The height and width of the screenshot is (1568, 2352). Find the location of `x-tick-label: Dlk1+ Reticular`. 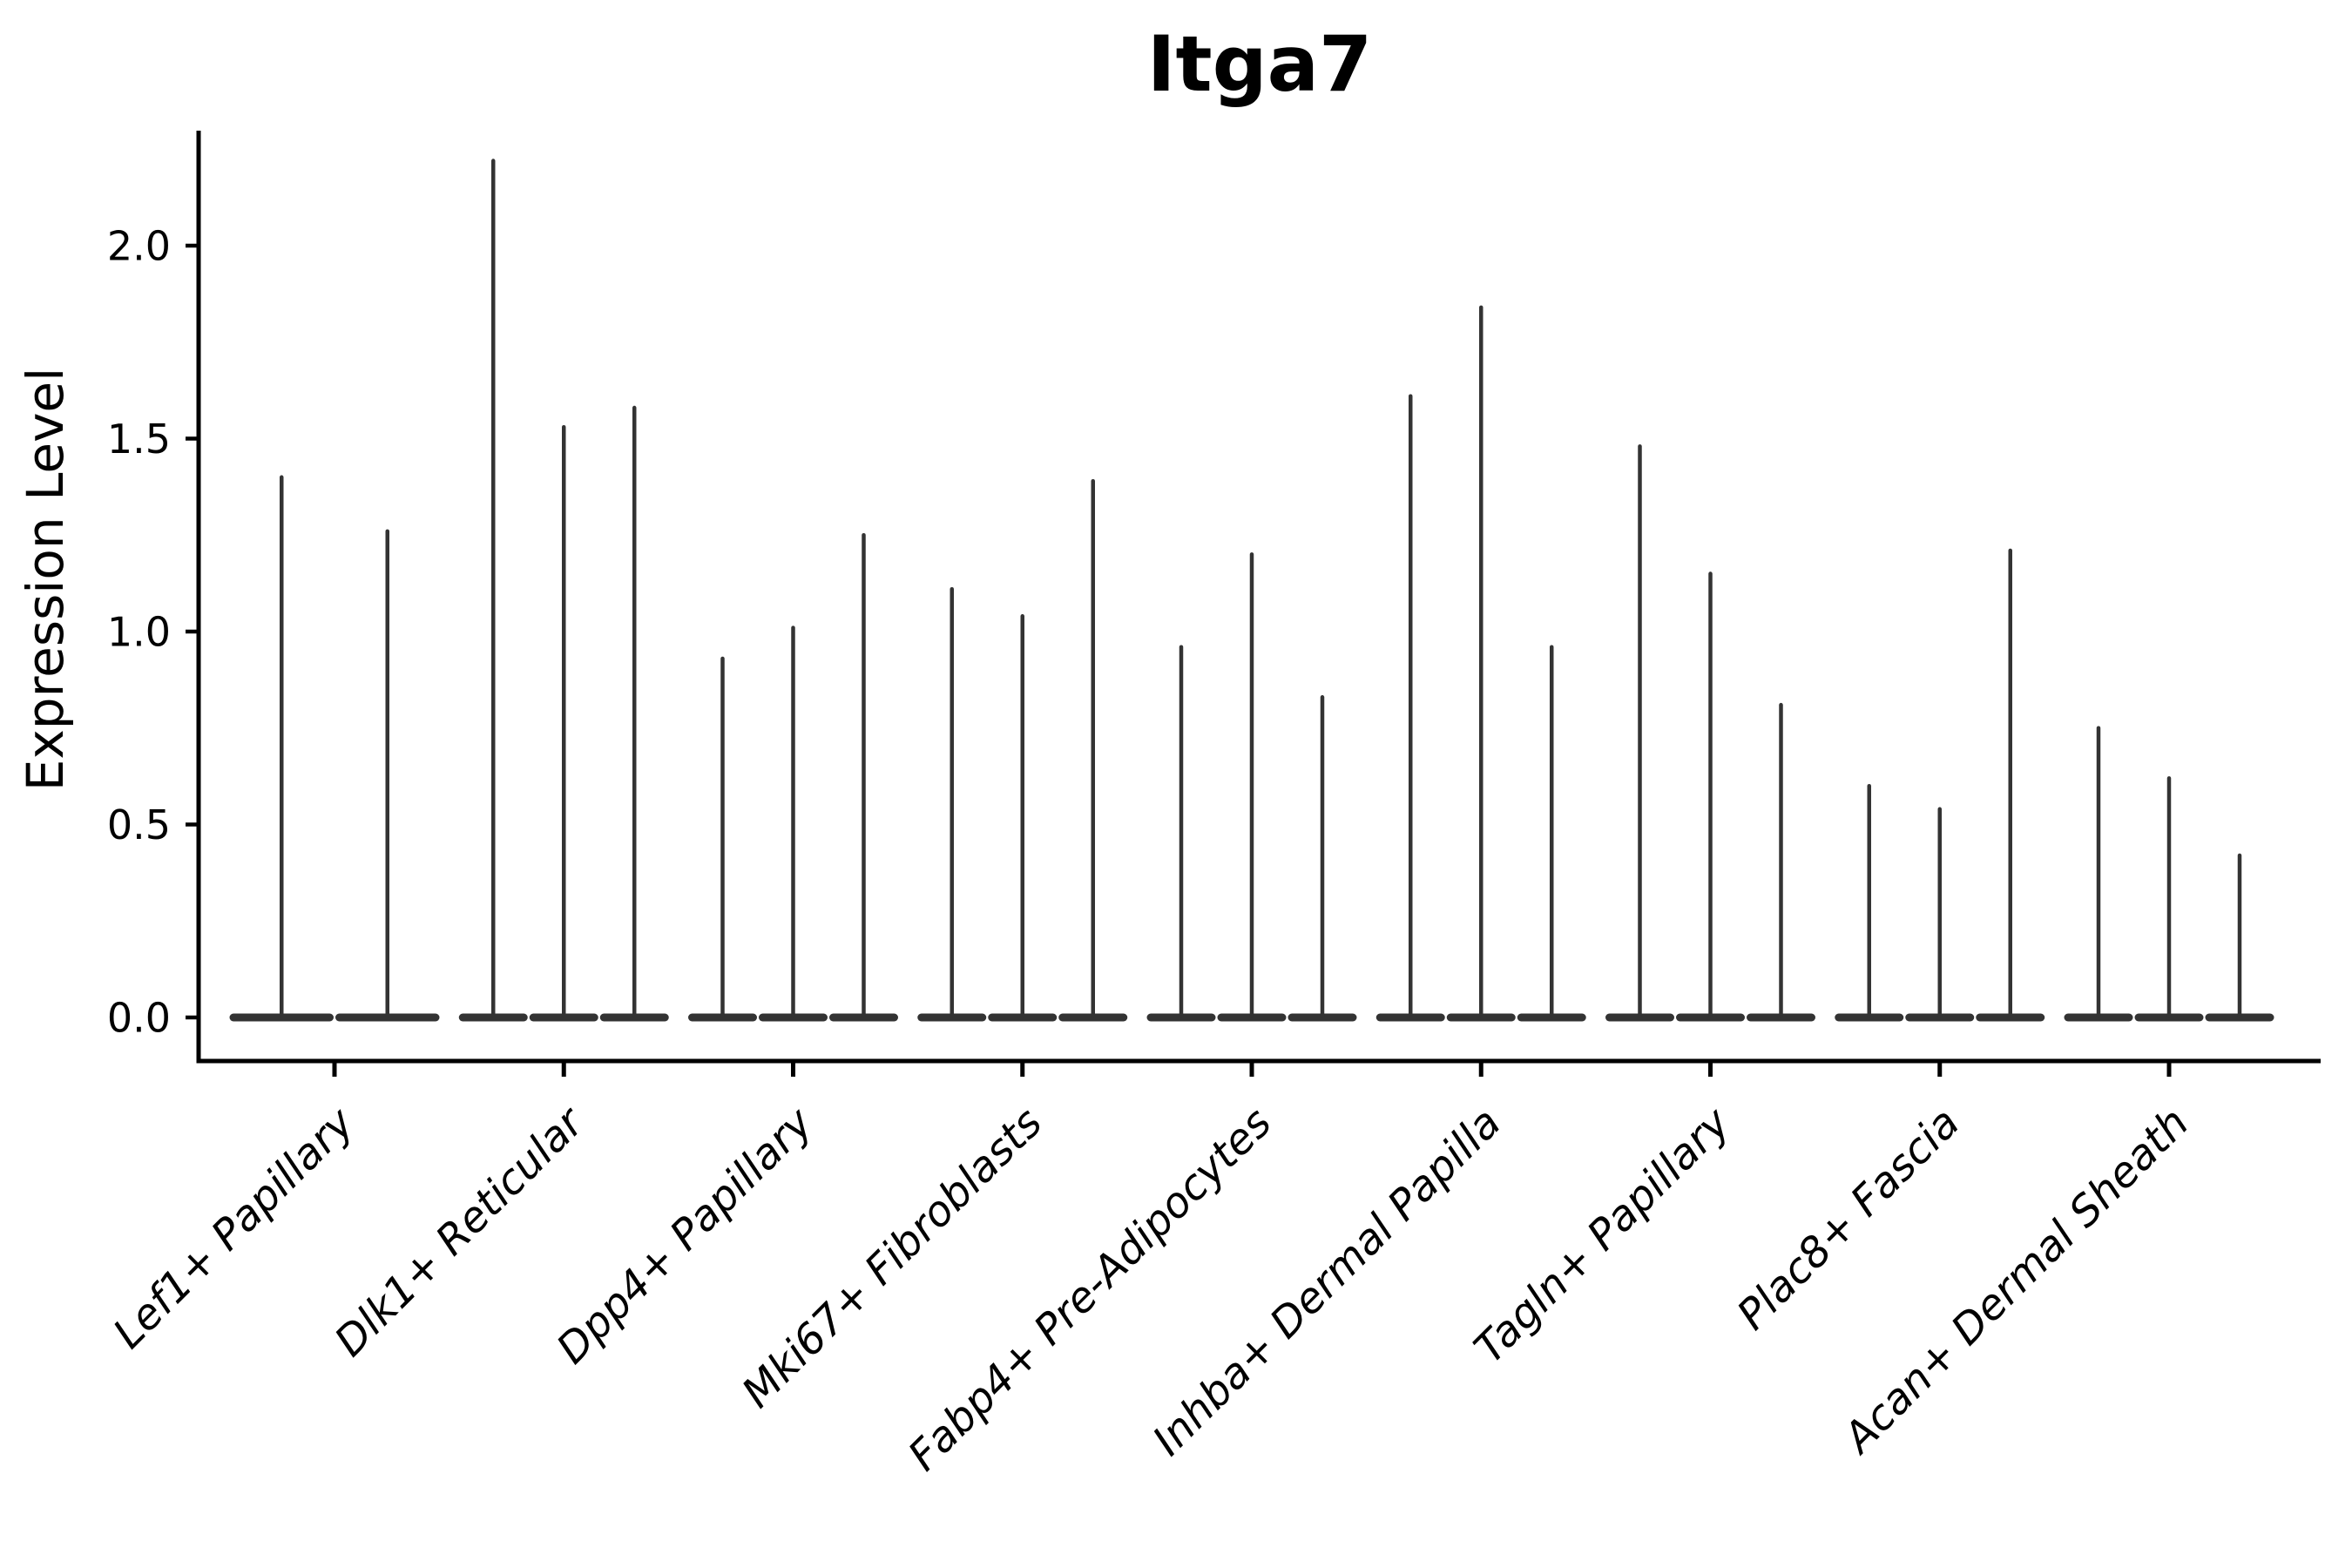

x-tick-label: Dlk1+ Reticular is located at coordinates (461, 1232).